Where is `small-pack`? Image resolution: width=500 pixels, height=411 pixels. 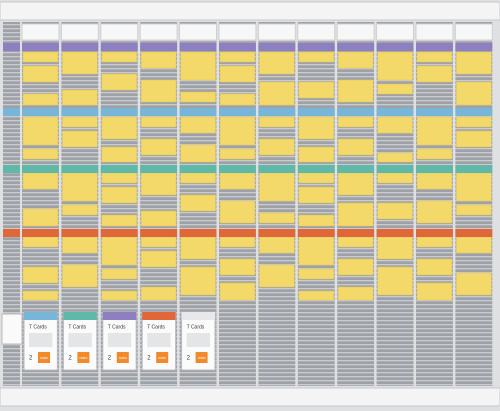 small-pack is located at coordinates (12, 329).